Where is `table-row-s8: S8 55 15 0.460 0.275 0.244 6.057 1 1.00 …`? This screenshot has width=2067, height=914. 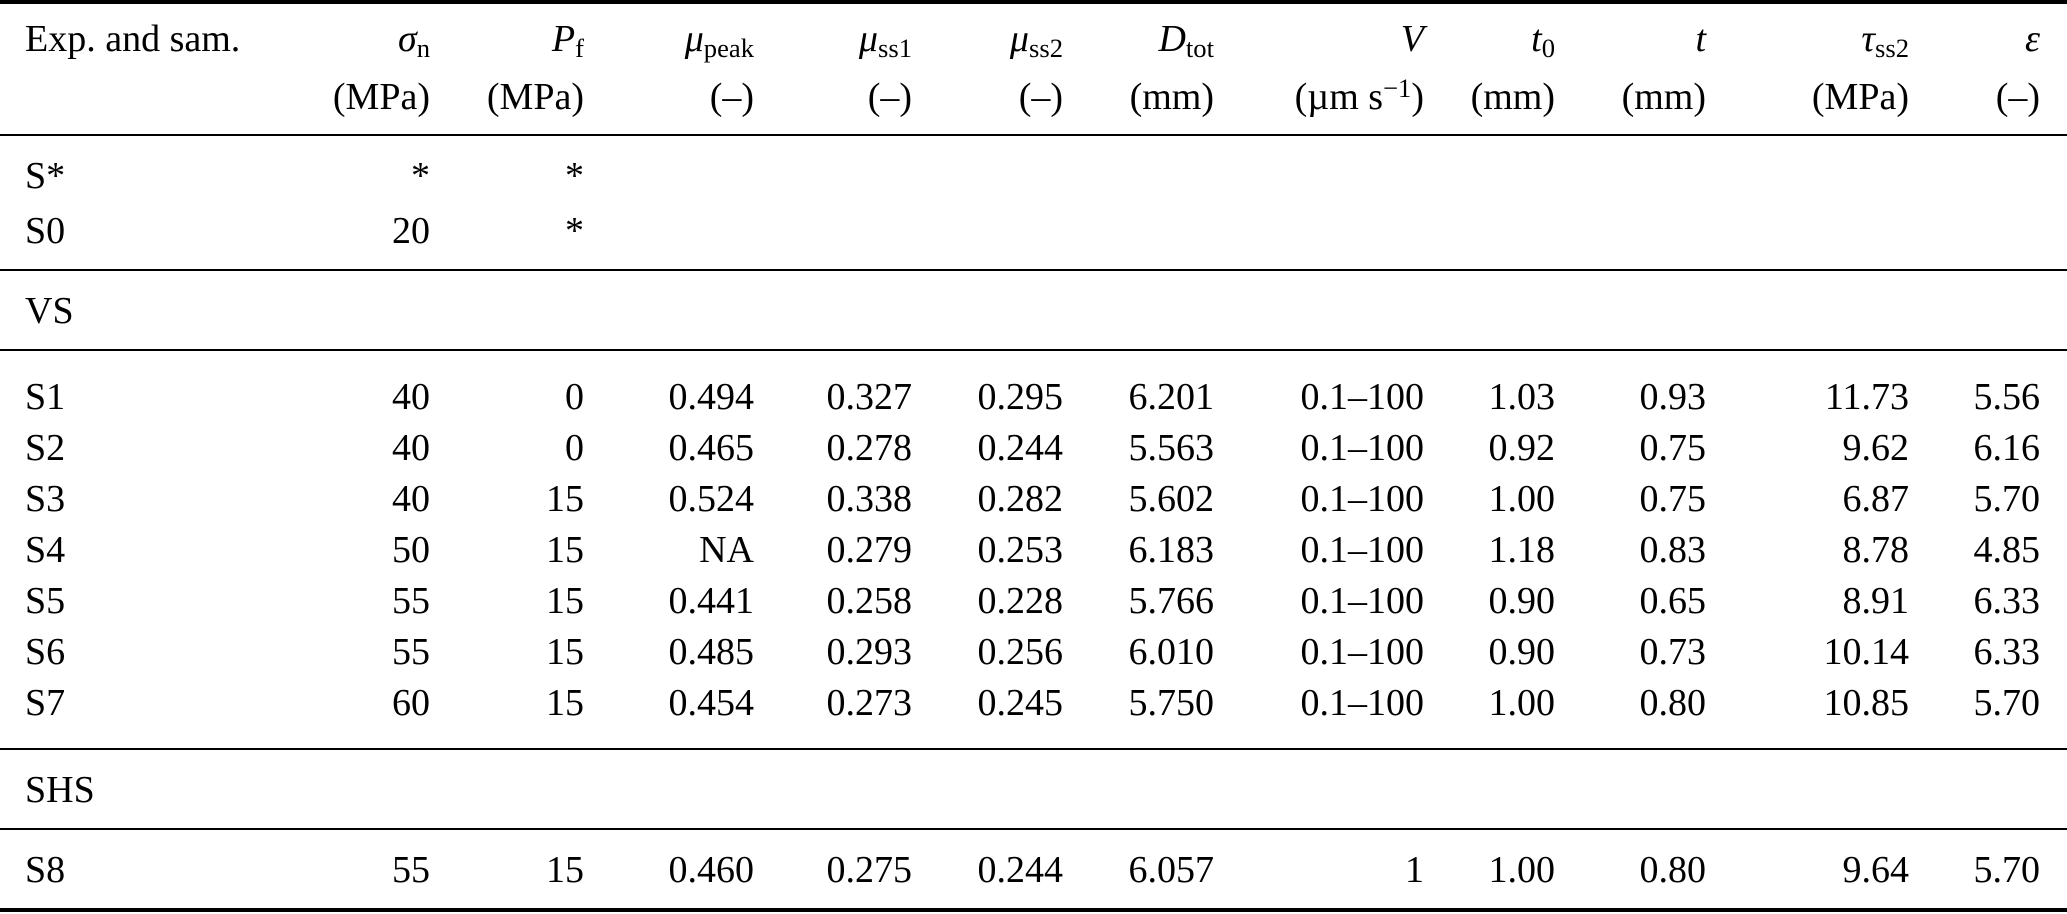 table-row-s8: S8 55 15 0.460 0.275 0.244 6.057 1 1.00 … is located at coordinates (1033, 869).